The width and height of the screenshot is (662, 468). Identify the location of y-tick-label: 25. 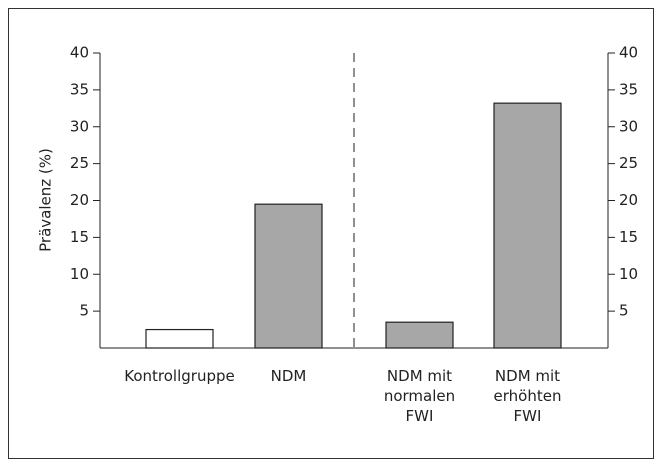
(79, 163).